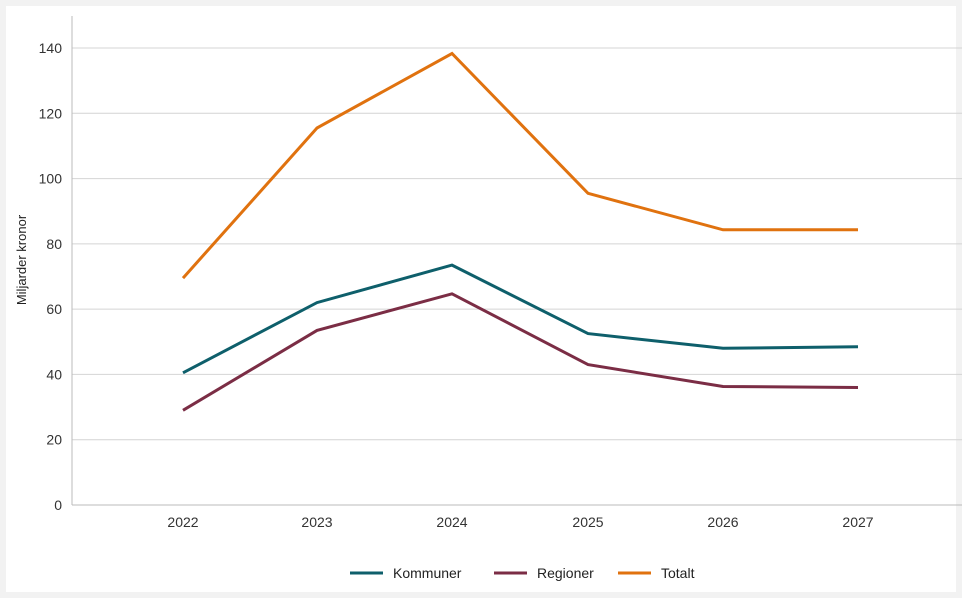 The height and width of the screenshot is (598, 962). Describe the element at coordinates (54, 440) in the screenshot. I see `y-tick-label: 20` at that location.